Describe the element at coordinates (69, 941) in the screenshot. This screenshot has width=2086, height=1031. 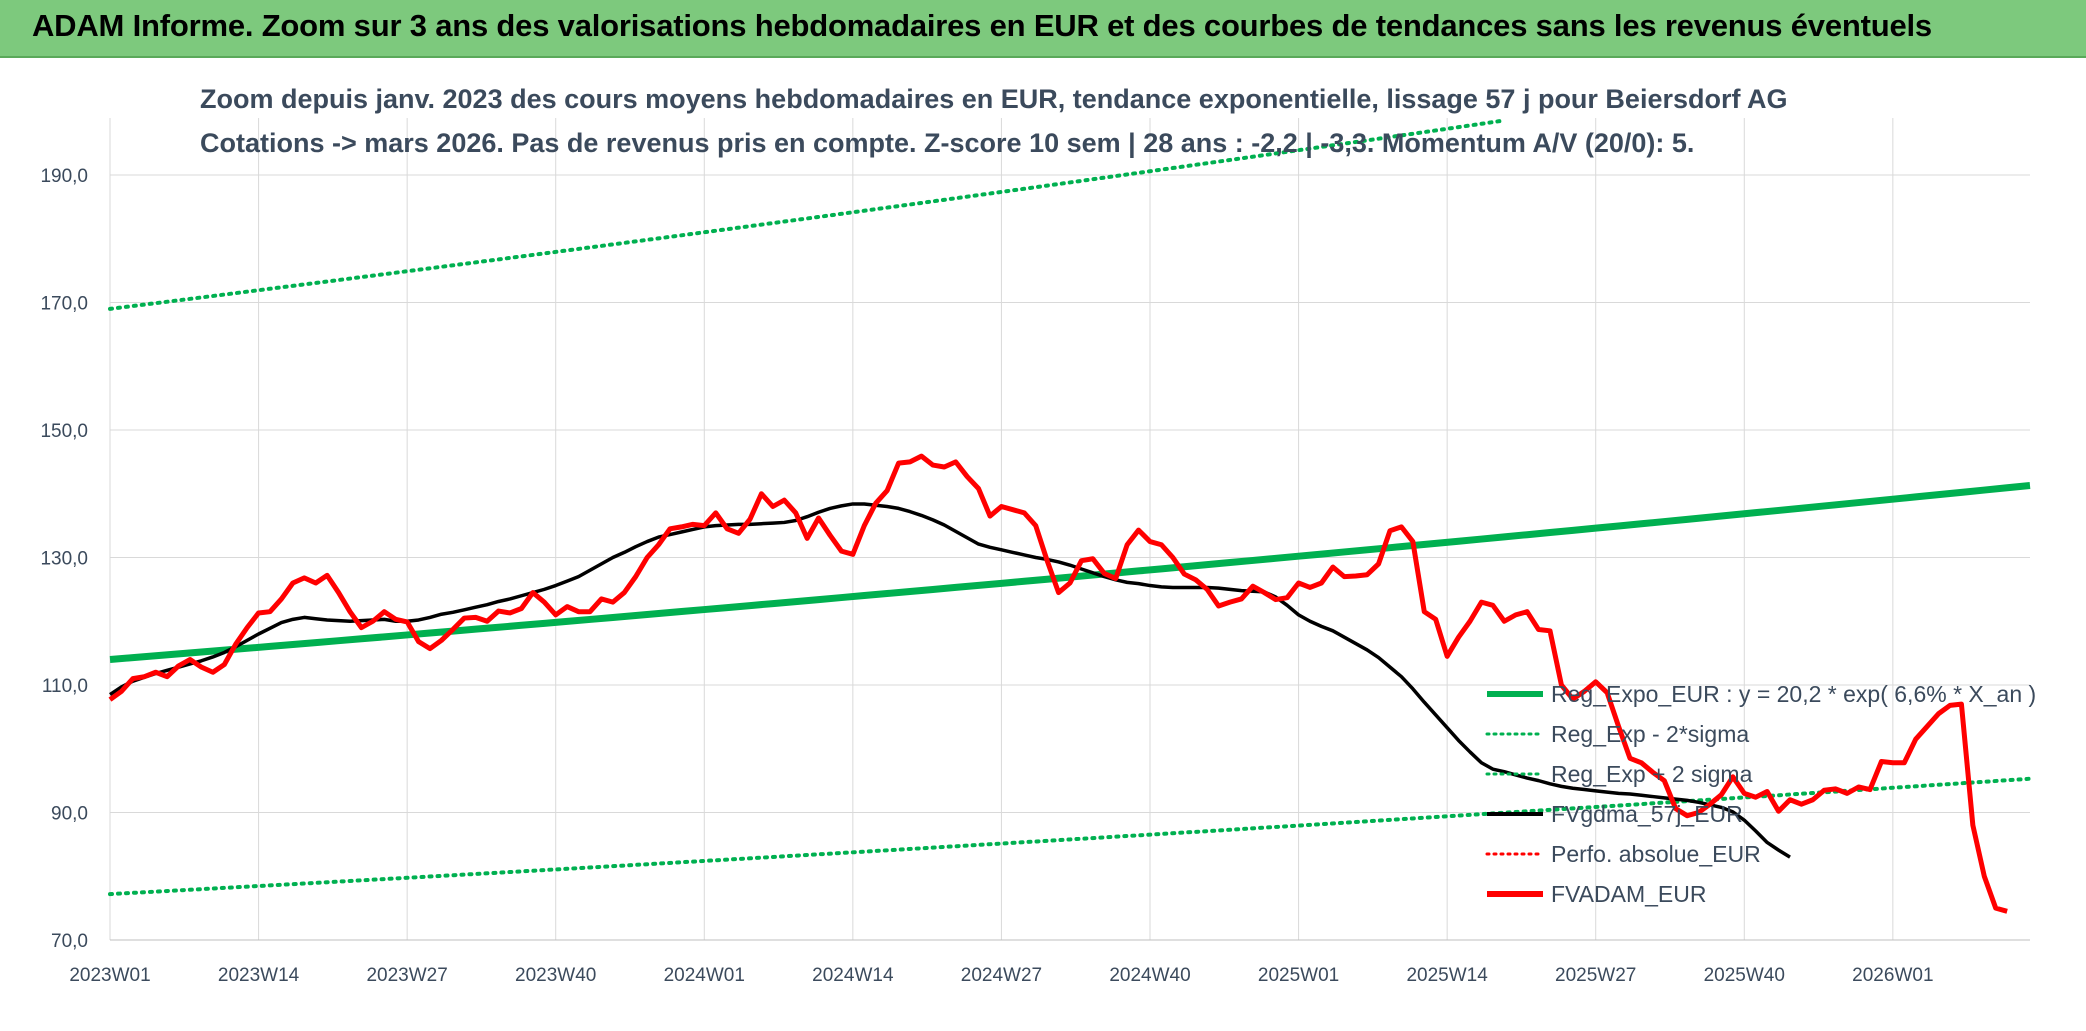
I see `y-tick-label: 70,0` at that location.